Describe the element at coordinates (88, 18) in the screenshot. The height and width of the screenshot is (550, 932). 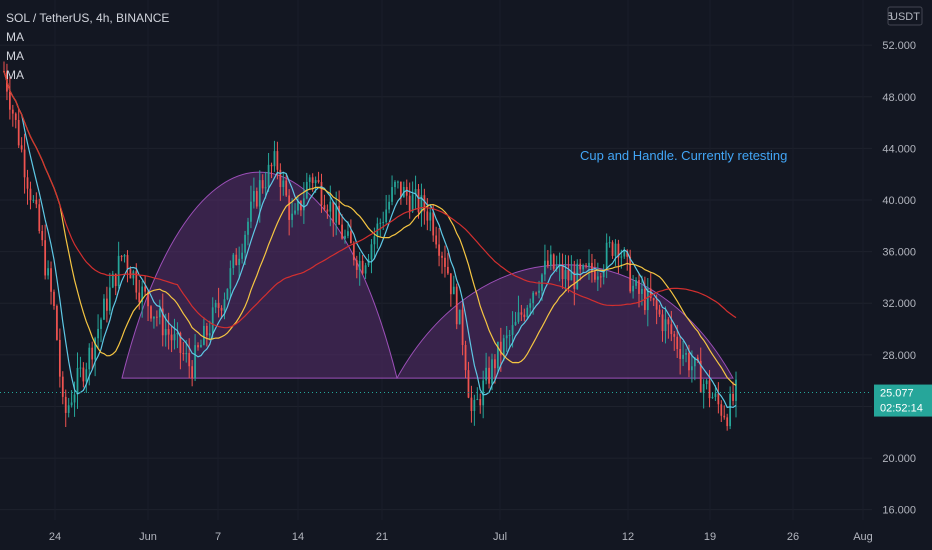
I see `symbol-title: SOL / TetherUS, 4h, BINANCE` at that location.